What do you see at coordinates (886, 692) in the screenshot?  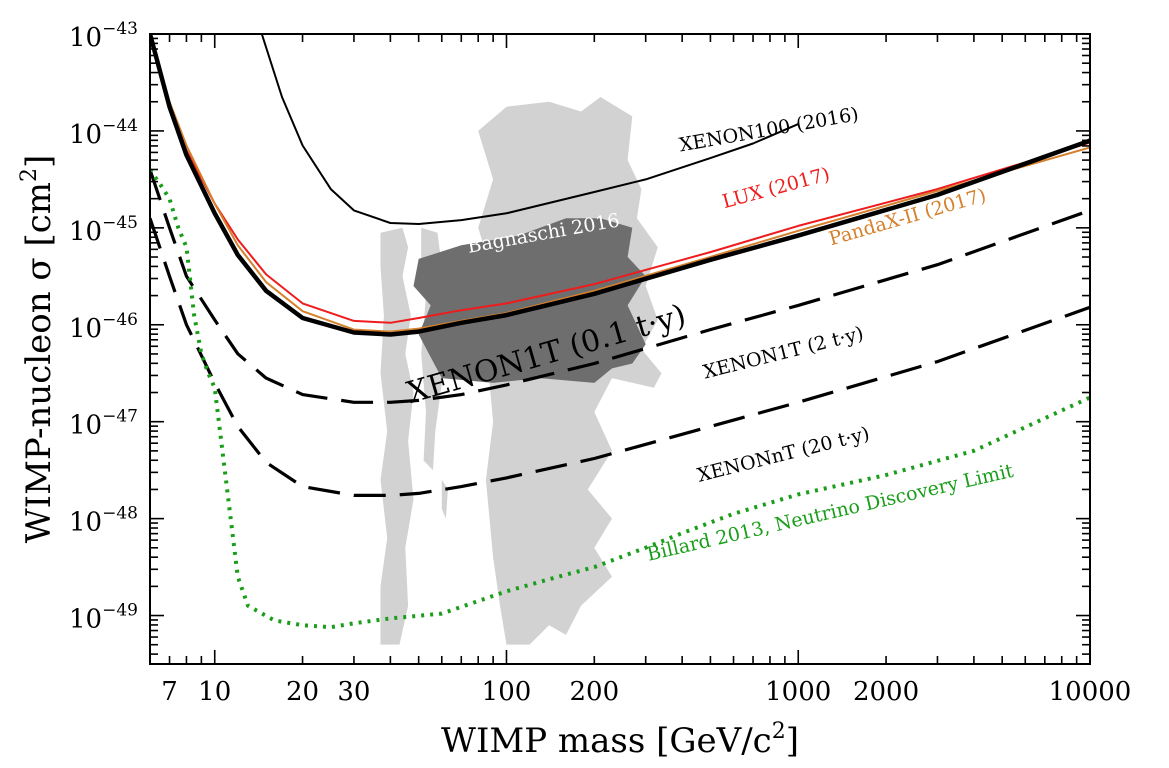 I see `x-tick-label: 2000` at bounding box center [886, 692].